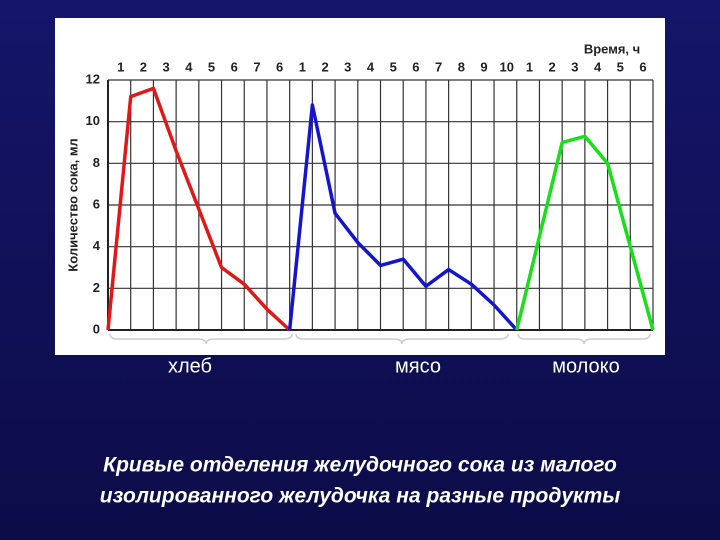 The height and width of the screenshot is (540, 720). What do you see at coordinates (461, 66) in the screenshot?
I see `x-tick-label: 8` at bounding box center [461, 66].